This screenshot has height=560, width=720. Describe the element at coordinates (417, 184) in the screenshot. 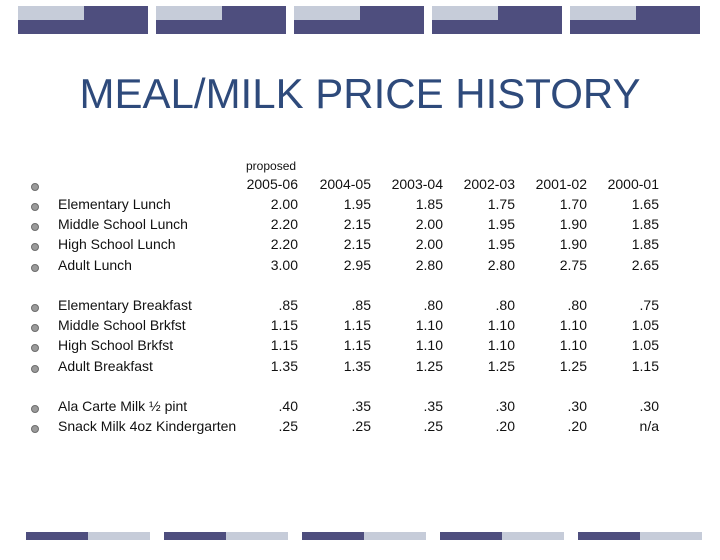

I see `year-header: 2003-04` at that location.